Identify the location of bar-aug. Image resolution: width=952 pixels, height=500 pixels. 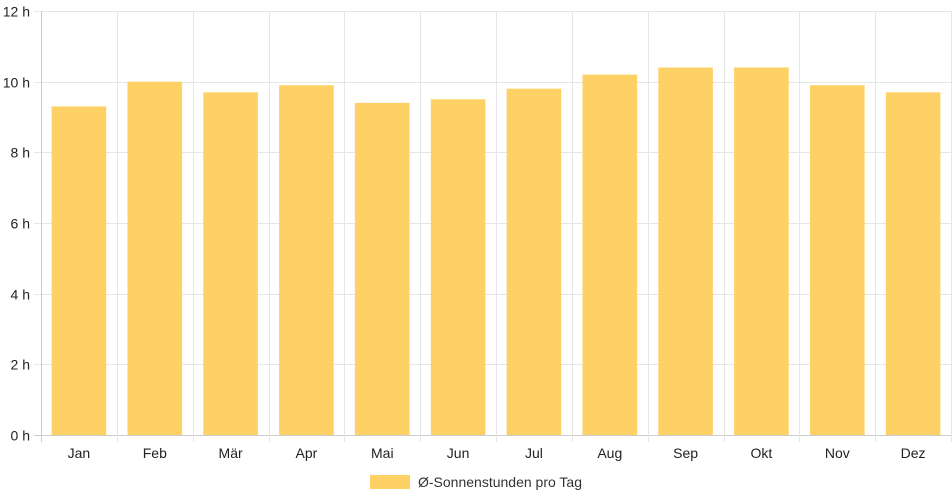
(610, 254).